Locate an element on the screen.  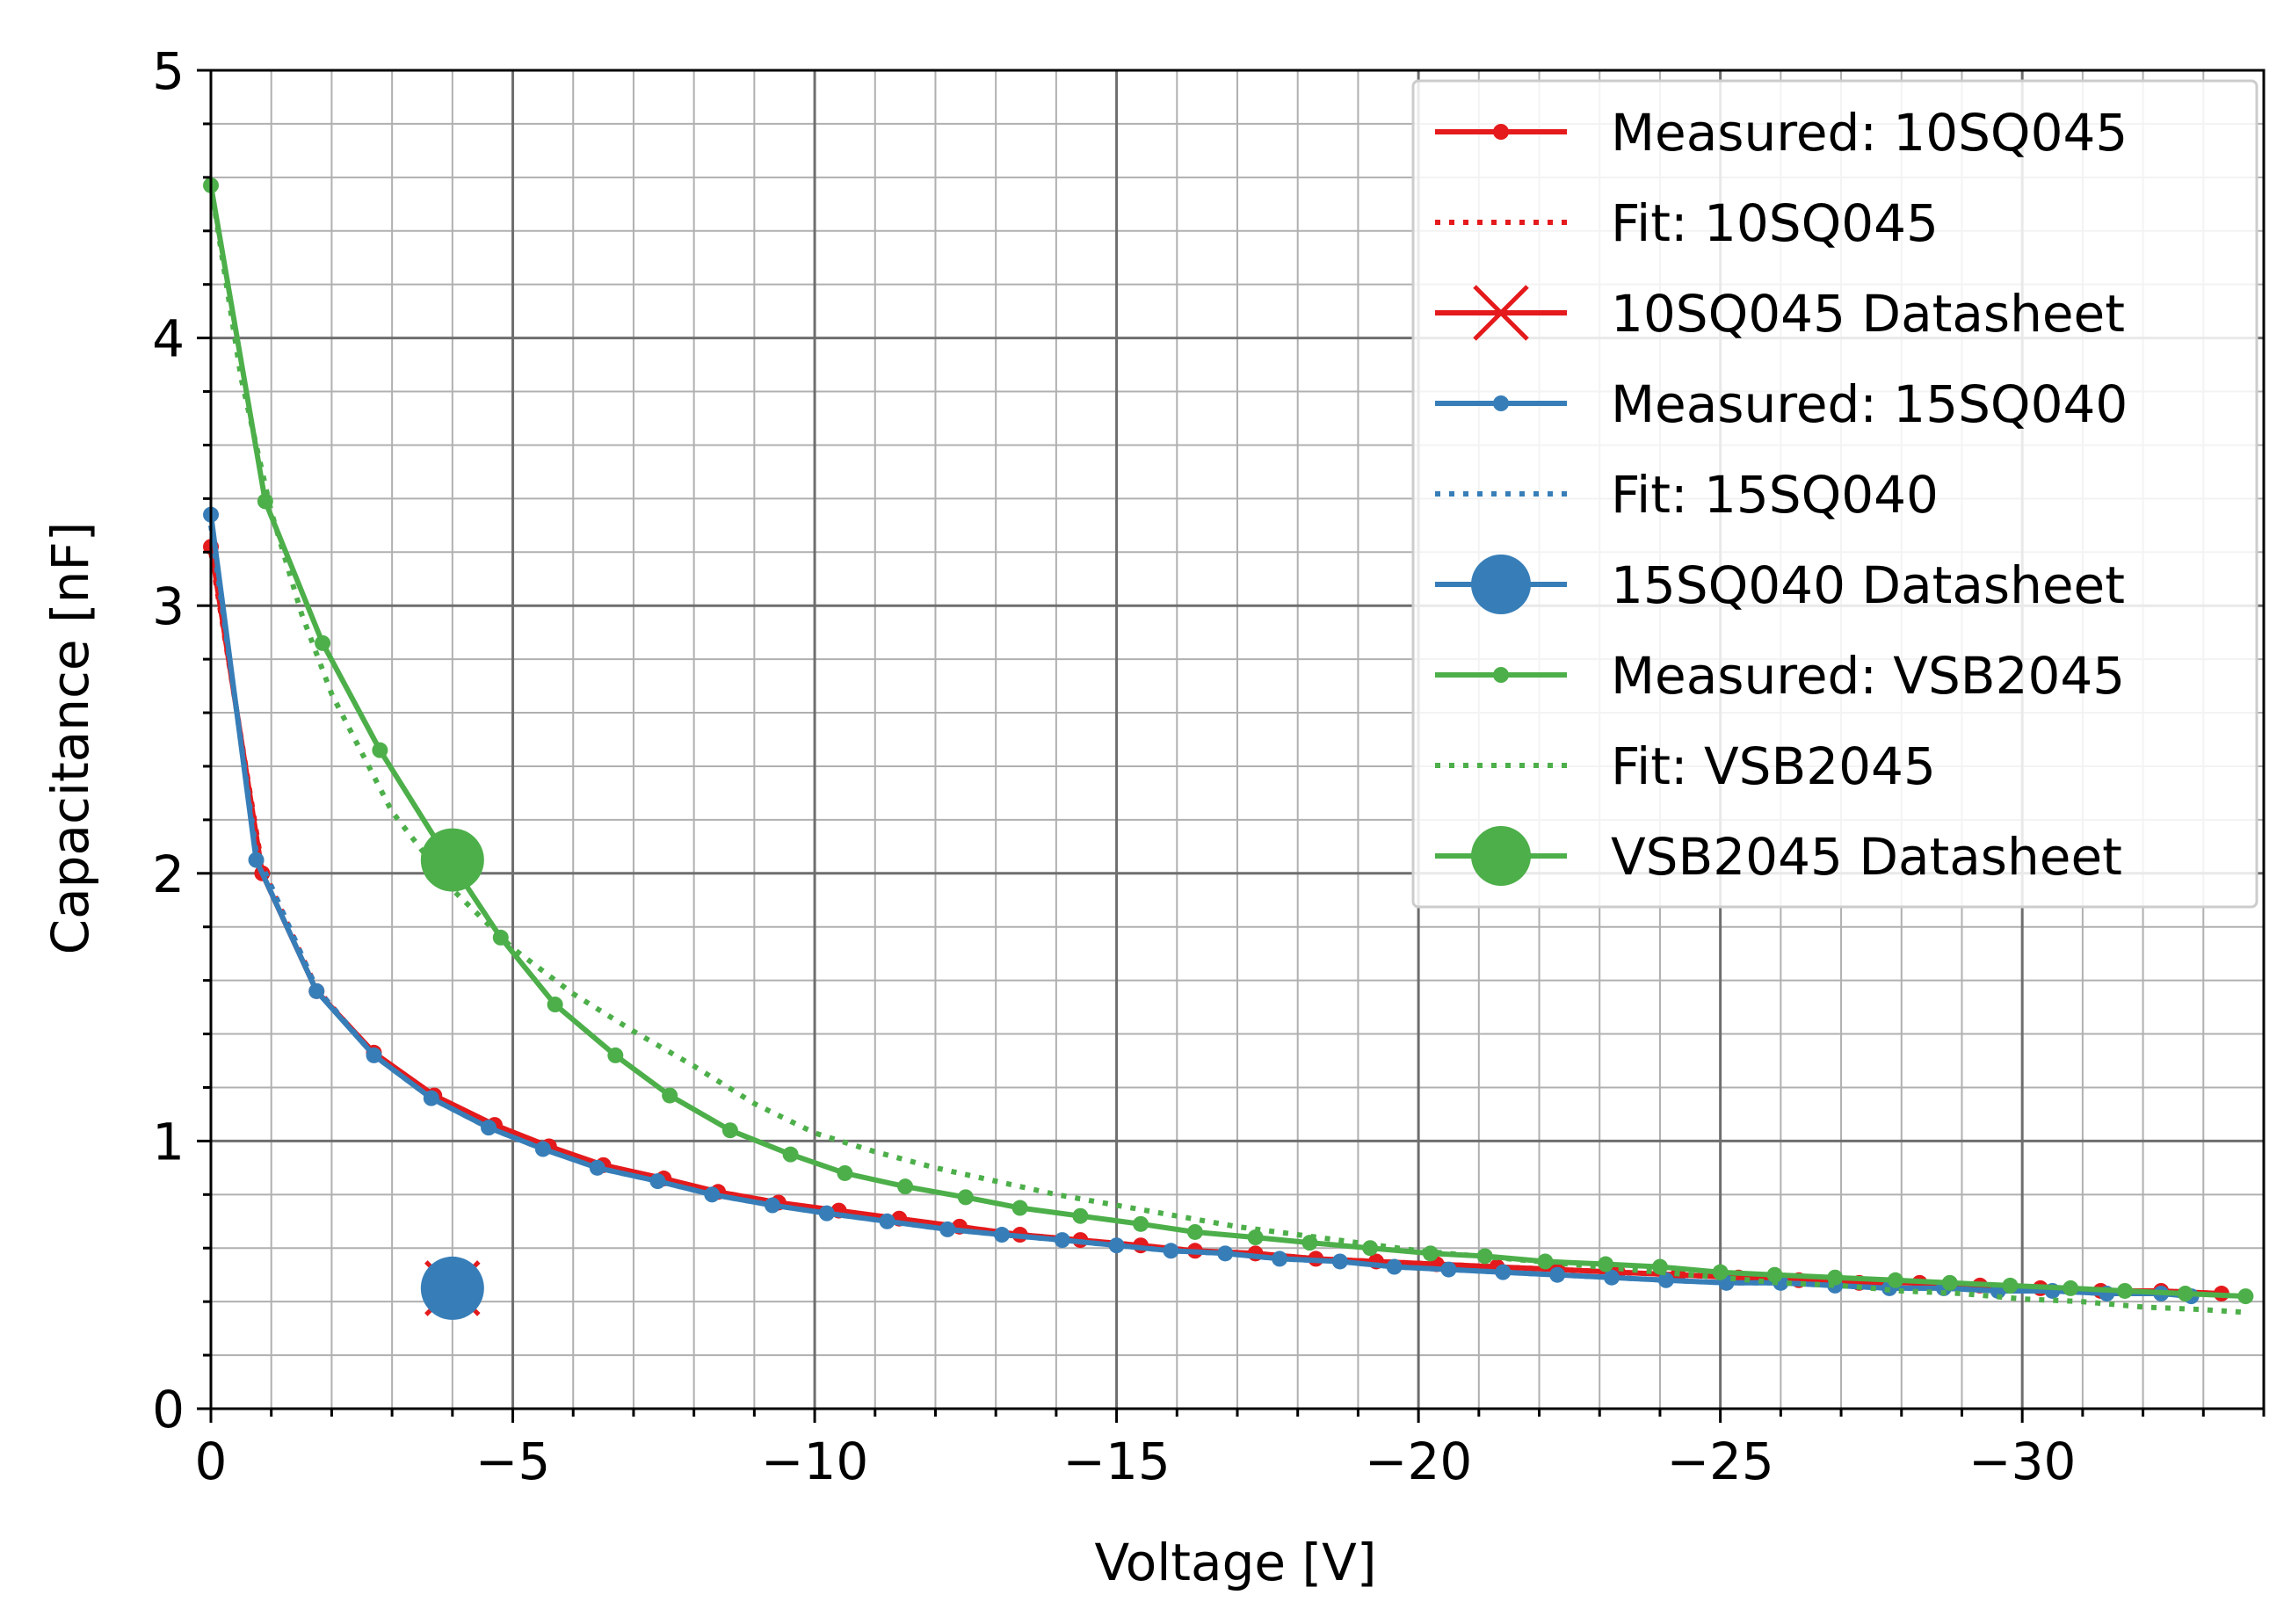
series-vsb2045-datasheet is located at coordinates (452, 860).